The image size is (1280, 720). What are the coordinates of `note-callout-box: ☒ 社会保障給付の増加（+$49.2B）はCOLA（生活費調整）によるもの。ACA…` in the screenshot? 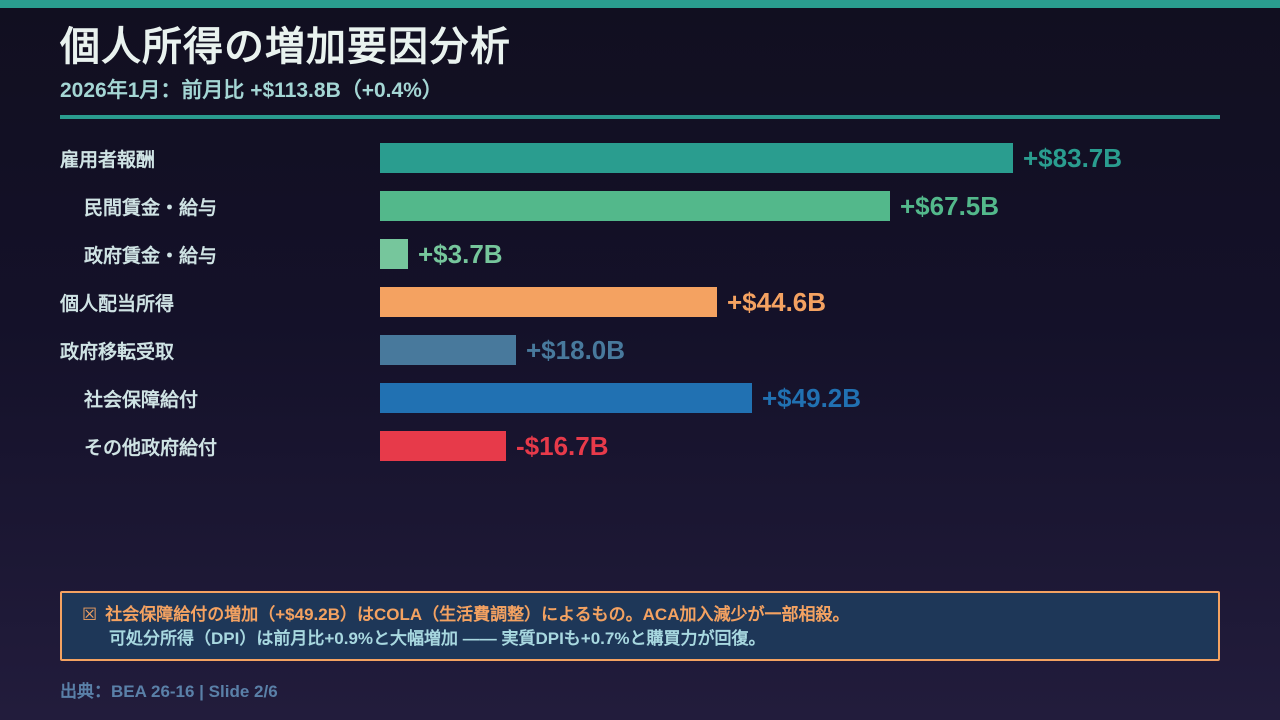 It's located at (640, 626).